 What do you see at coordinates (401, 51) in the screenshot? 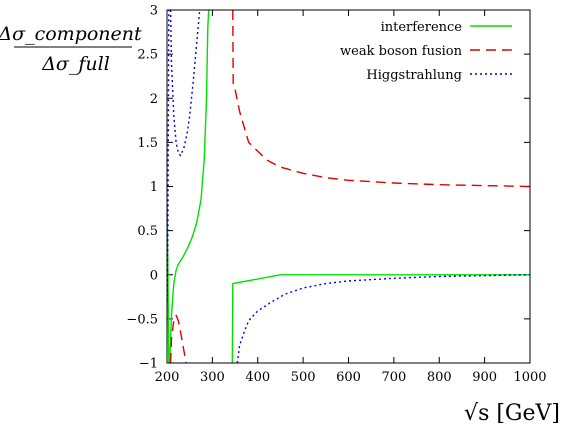
I see `legend-label-weak-boson-fusion: weak boson fusion` at bounding box center [401, 51].